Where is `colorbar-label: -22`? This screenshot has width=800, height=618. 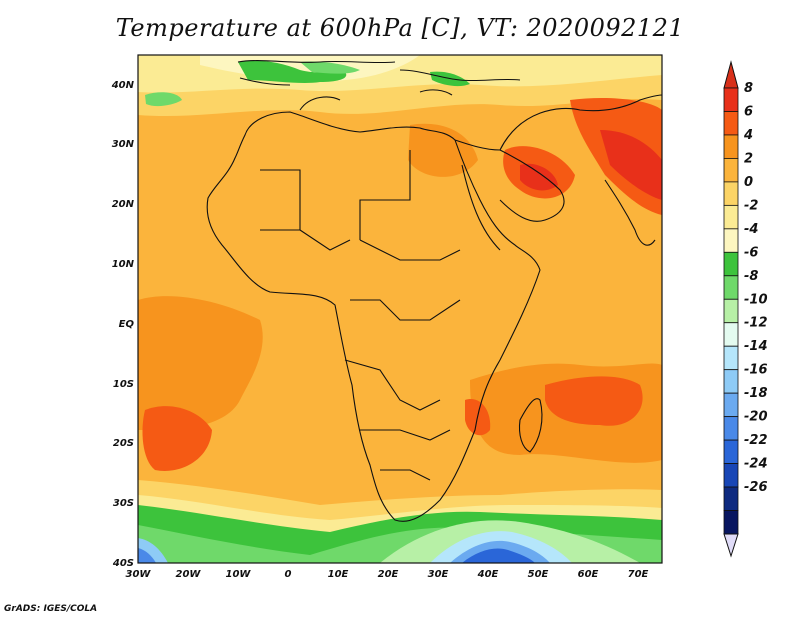 colorbar-label: -22 is located at coordinates (756, 440).